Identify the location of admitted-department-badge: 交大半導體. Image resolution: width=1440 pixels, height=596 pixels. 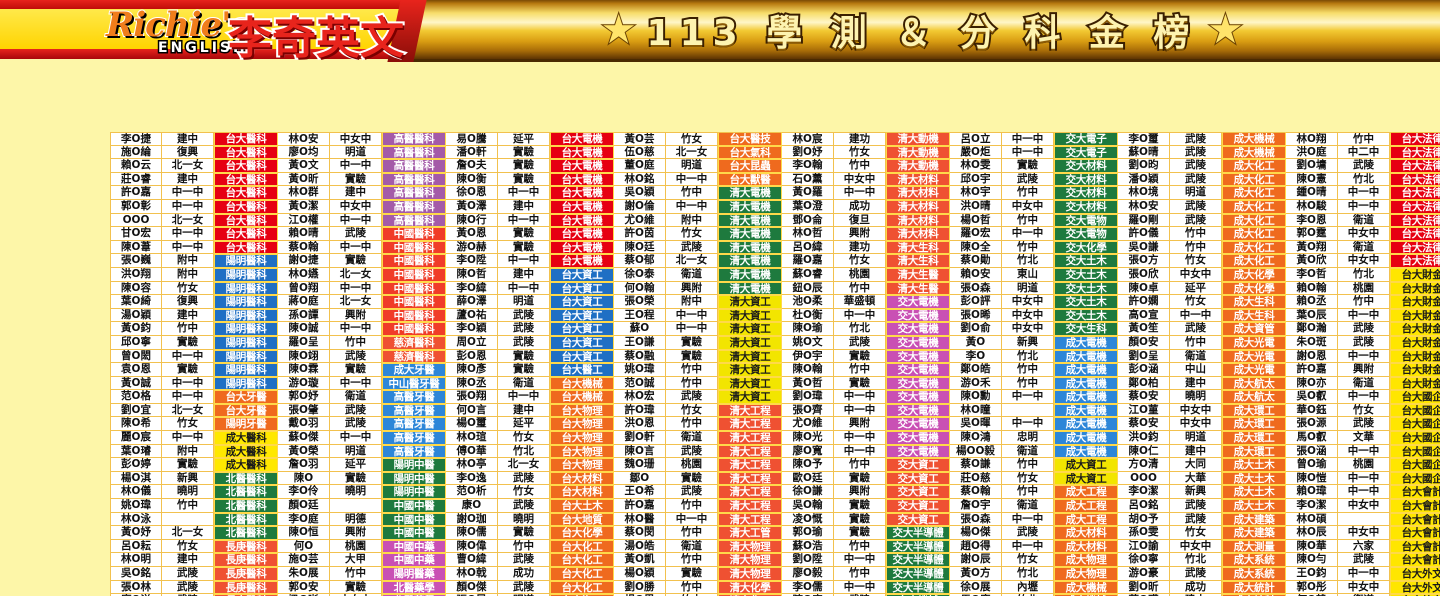
(918, 574).